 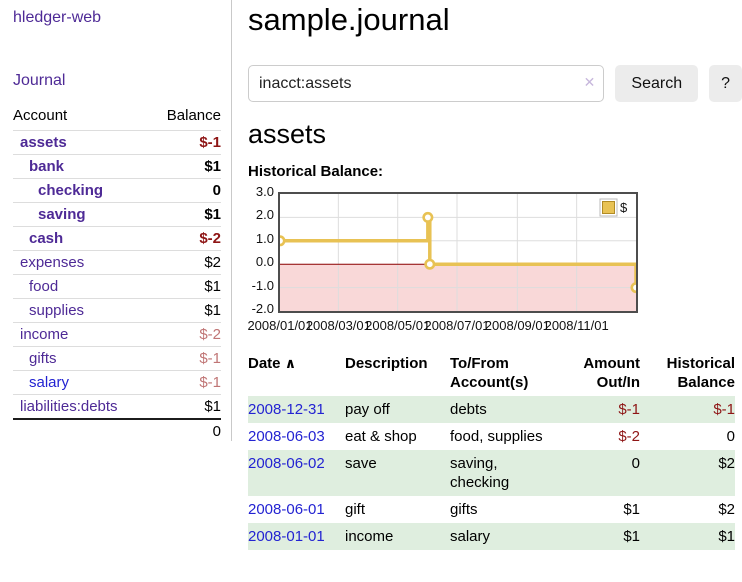 I want to click on search-form: ✕ Search ?, so click(x=495, y=83).